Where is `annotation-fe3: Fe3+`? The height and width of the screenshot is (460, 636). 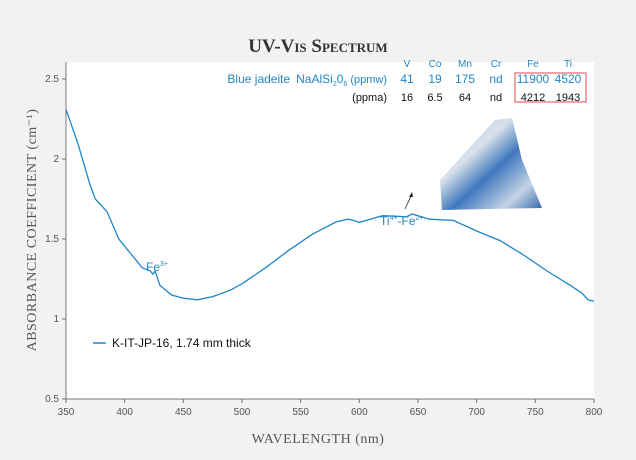
annotation-fe3: Fe3+ is located at coordinates (157, 267).